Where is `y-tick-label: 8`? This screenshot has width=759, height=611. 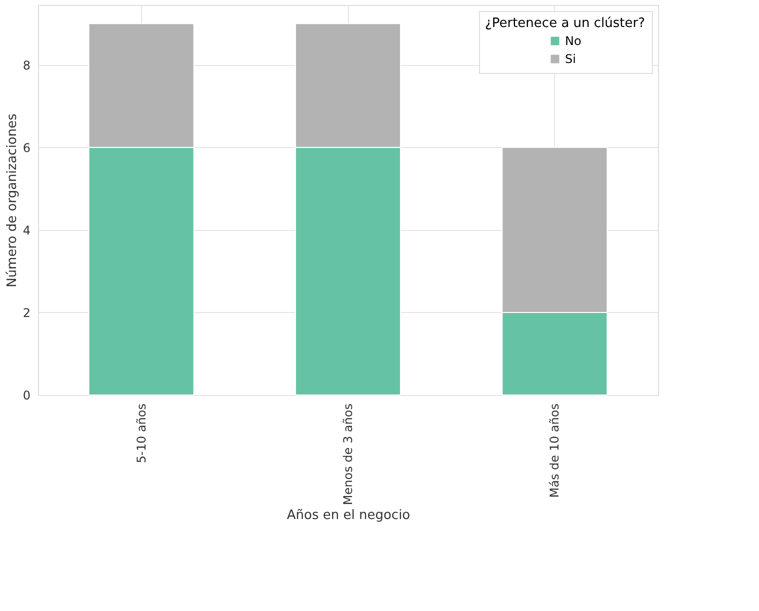
y-tick-label: 8 is located at coordinates (26, 65).